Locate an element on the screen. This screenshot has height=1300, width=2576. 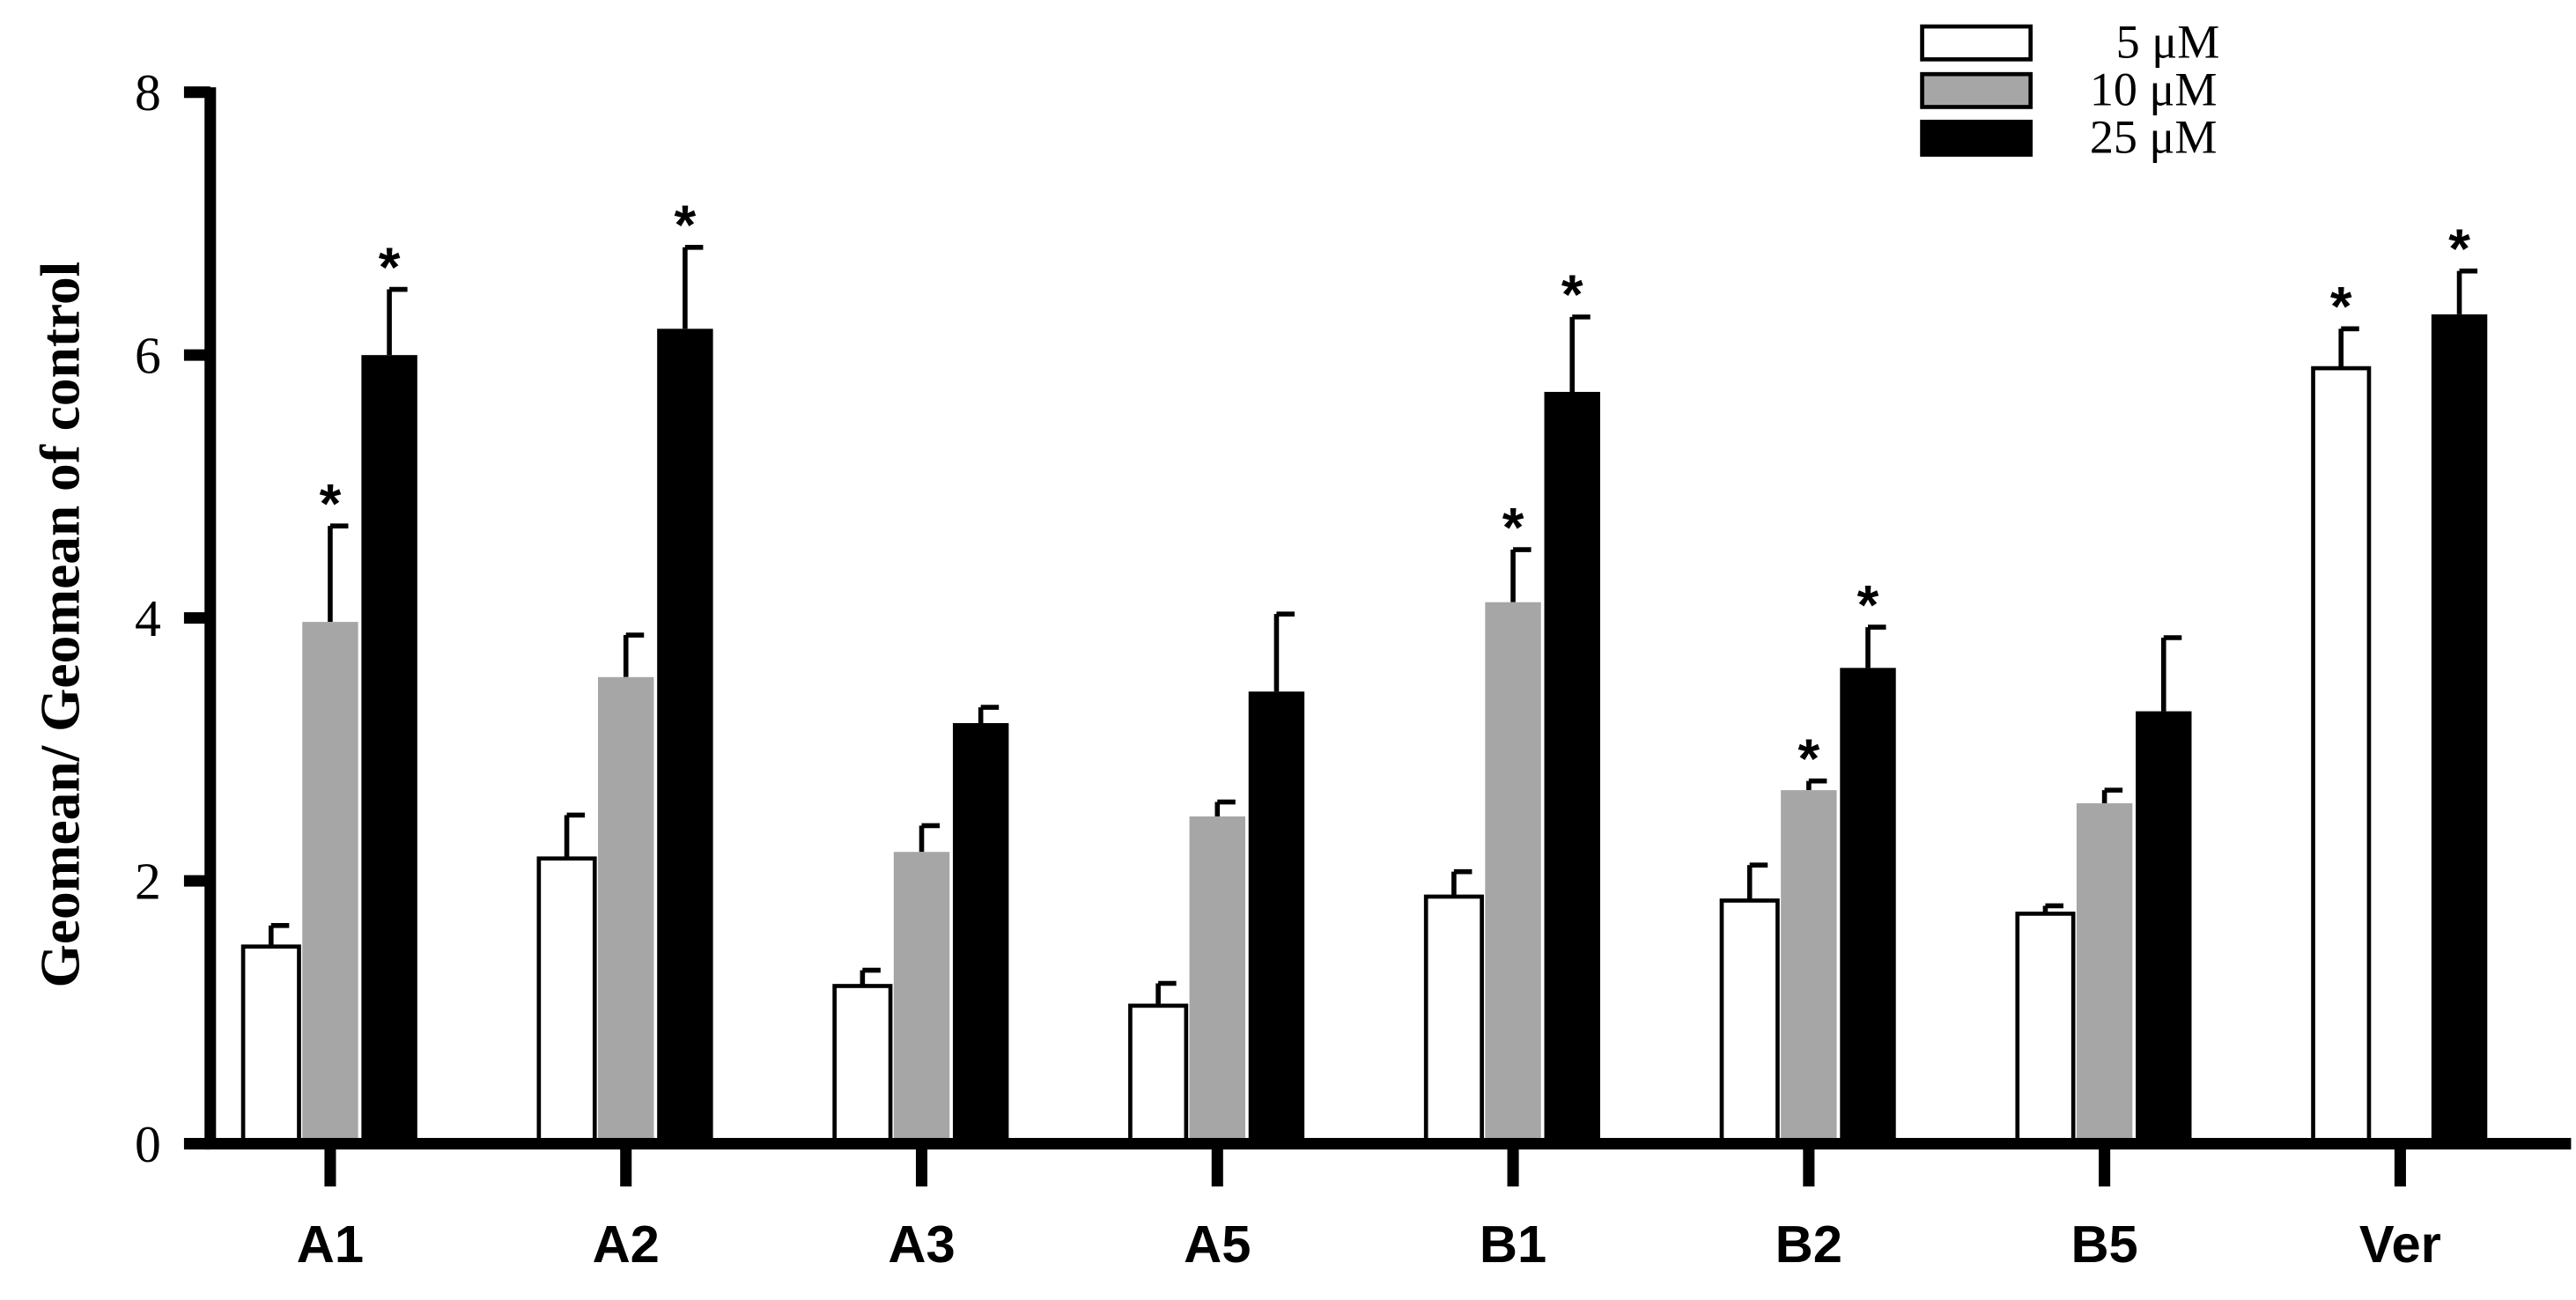
x-tick-label: B2 is located at coordinates (1808, 1244).